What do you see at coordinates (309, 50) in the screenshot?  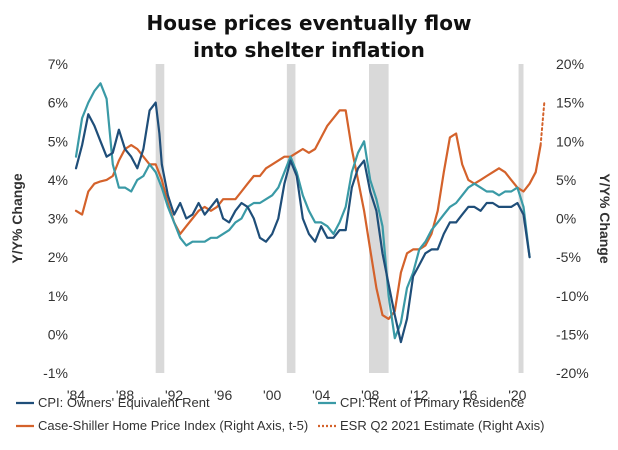 I see `chart-title-line2: into shelter inflation` at bounding box center [309, 50].